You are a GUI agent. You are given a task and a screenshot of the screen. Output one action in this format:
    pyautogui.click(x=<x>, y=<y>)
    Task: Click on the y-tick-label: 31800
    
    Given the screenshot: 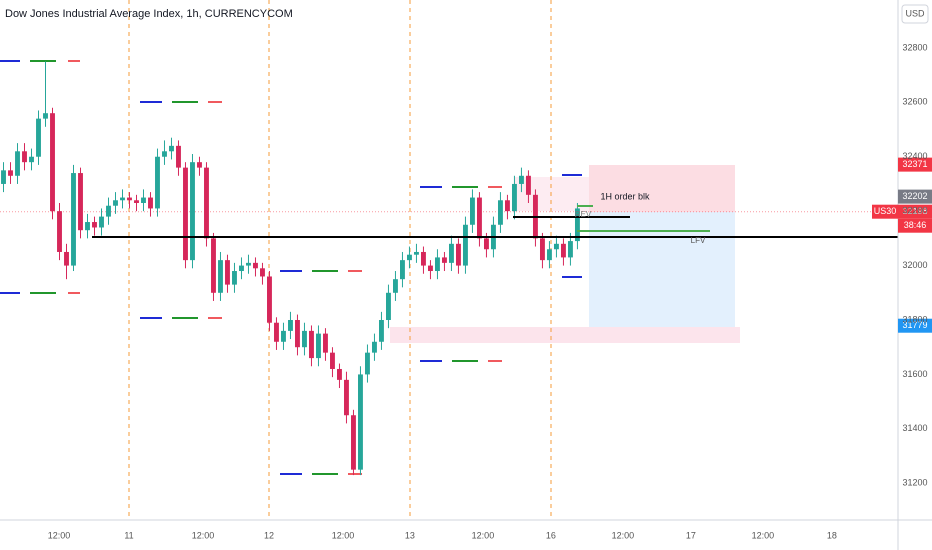 What is the action you would take?
    pyautogui.click(x=914, y=319)
    